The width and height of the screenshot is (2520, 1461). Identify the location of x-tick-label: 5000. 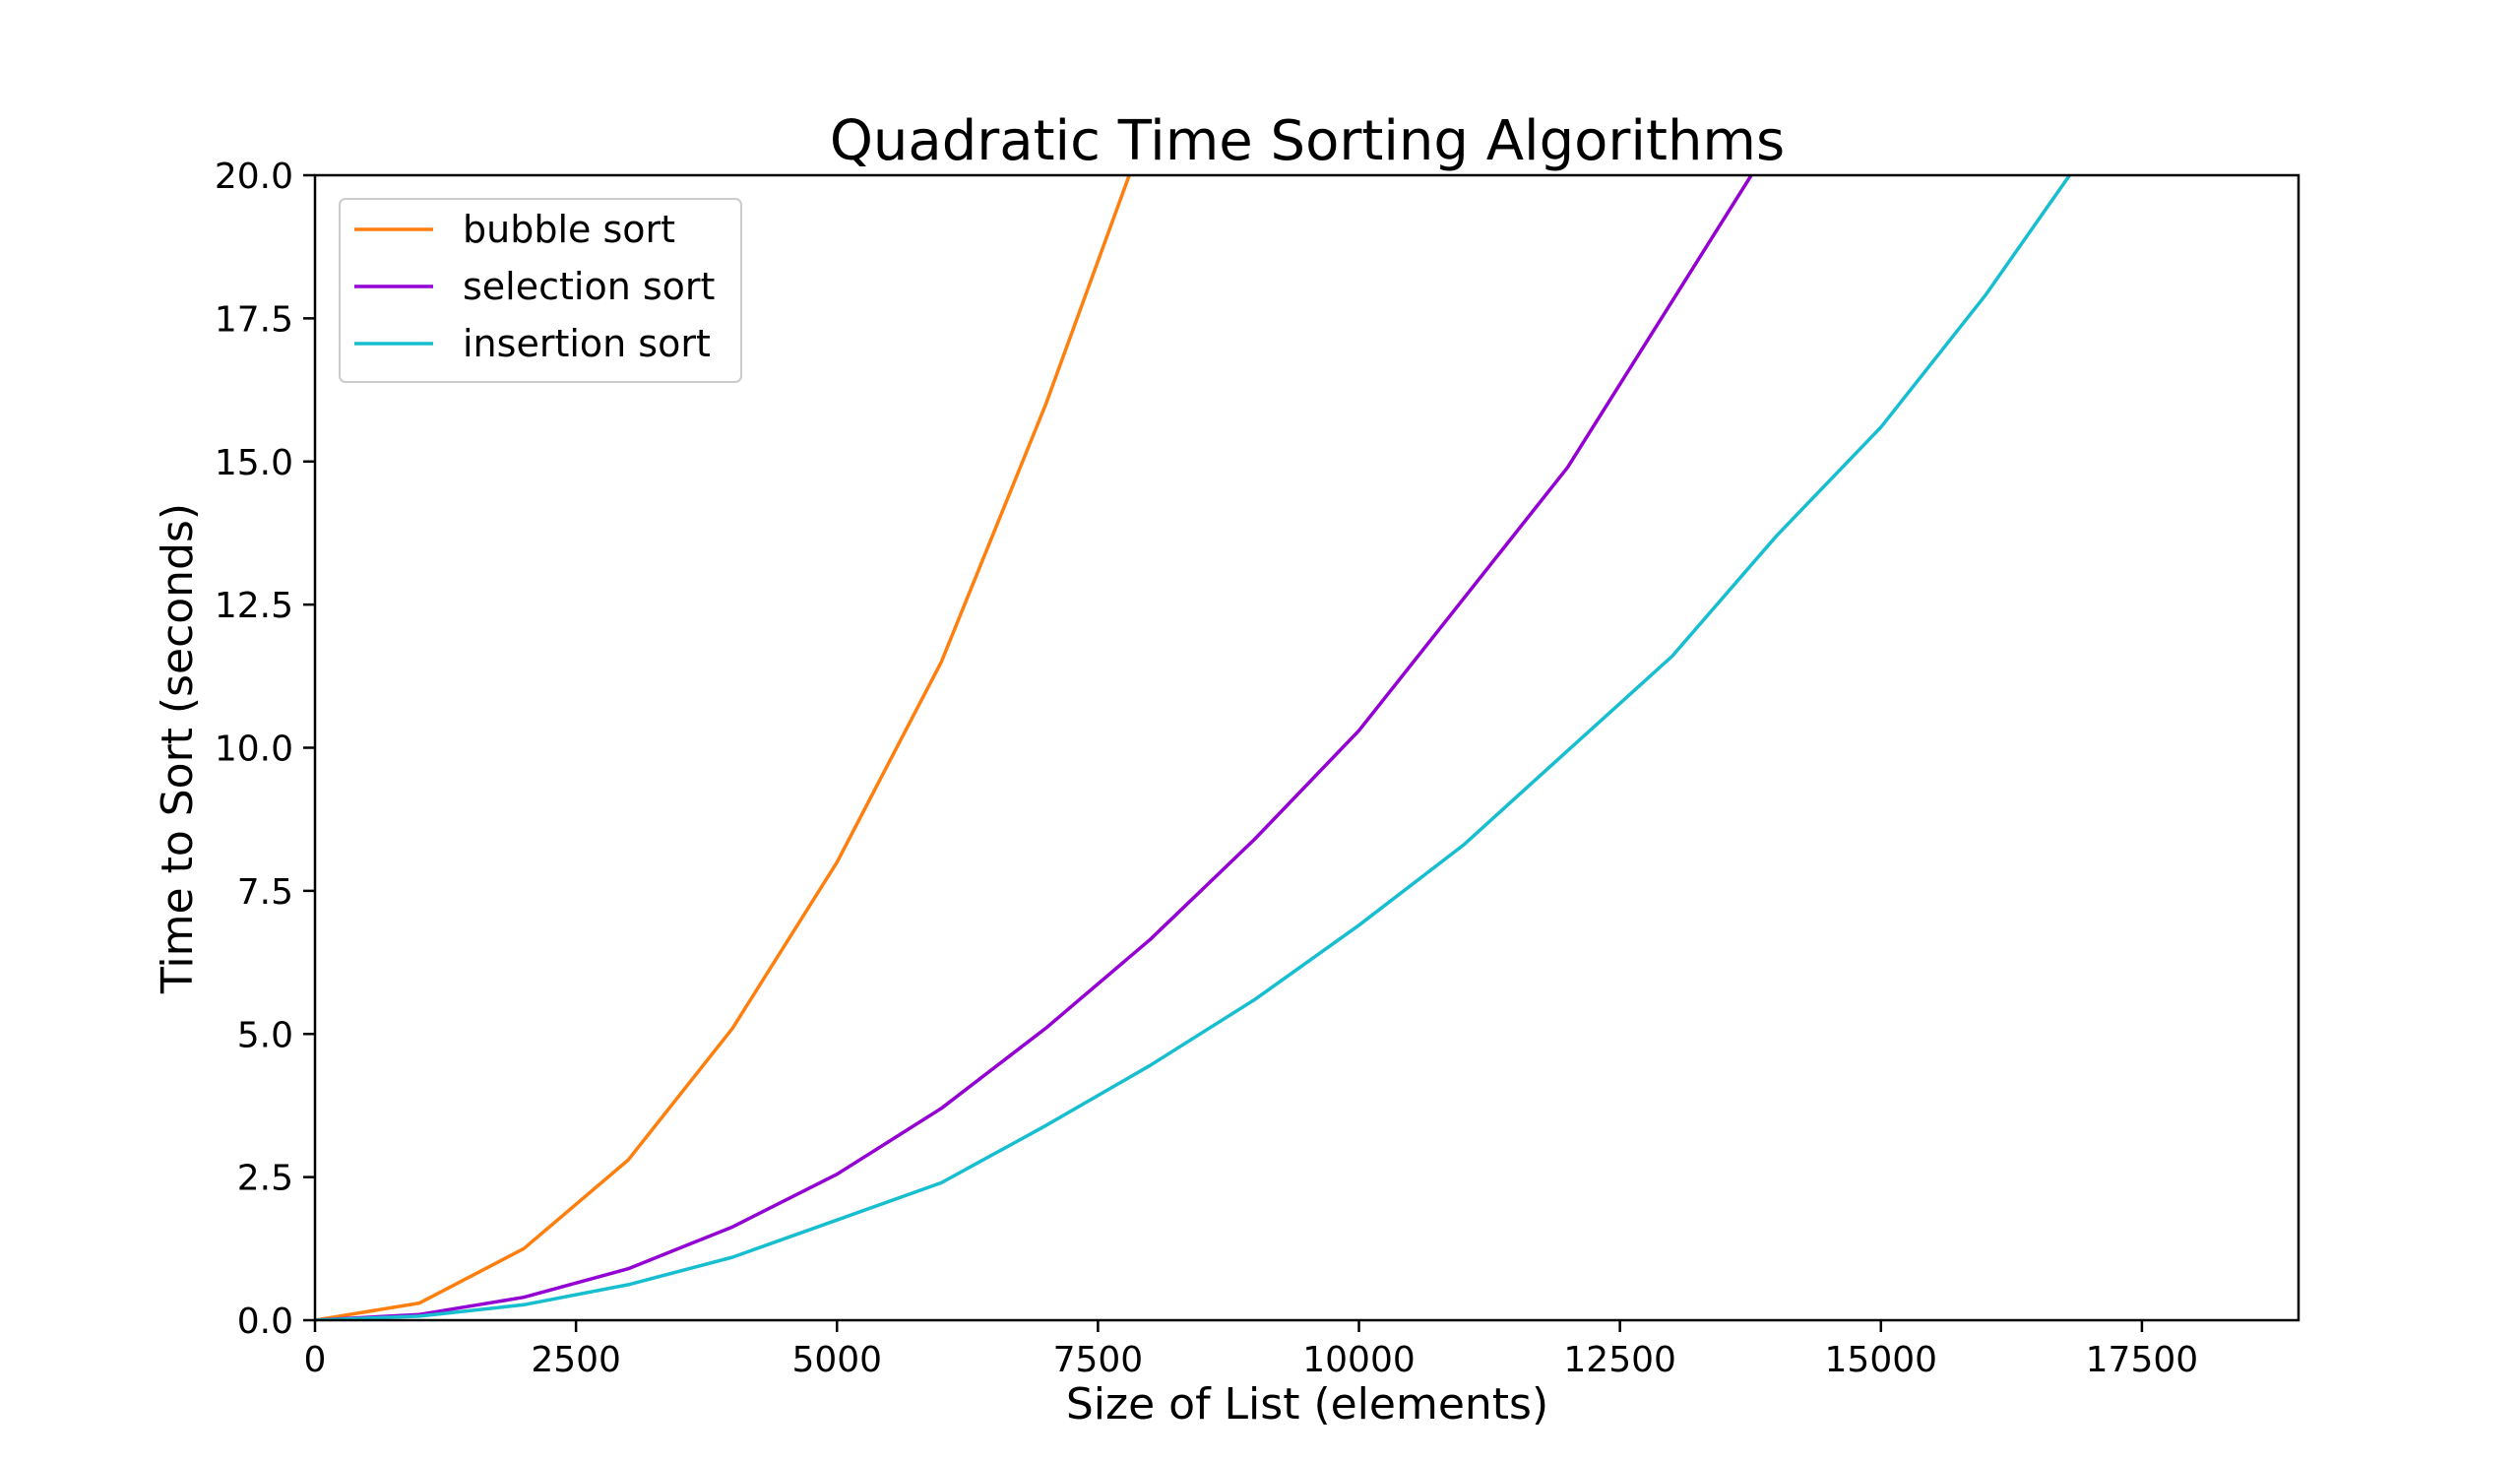
(836, 1360).